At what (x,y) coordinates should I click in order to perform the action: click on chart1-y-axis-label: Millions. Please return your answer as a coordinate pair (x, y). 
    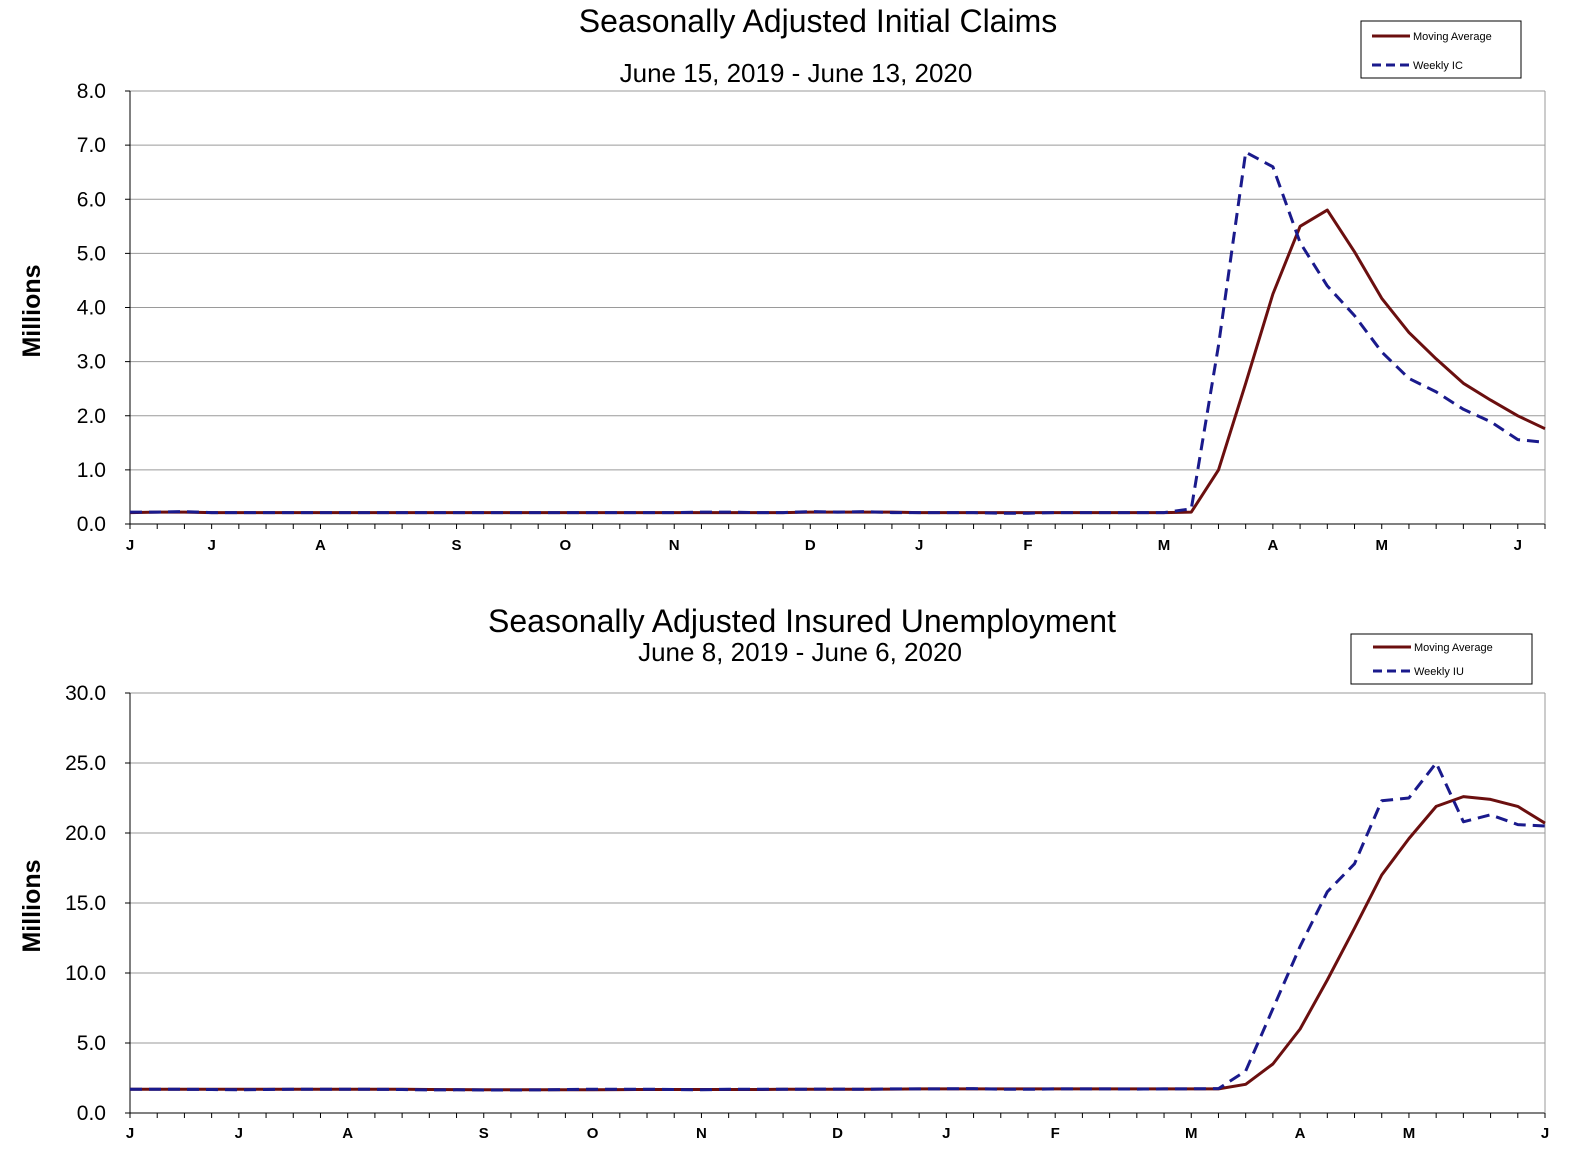
    Looking at the image, I should click on (32, 310).